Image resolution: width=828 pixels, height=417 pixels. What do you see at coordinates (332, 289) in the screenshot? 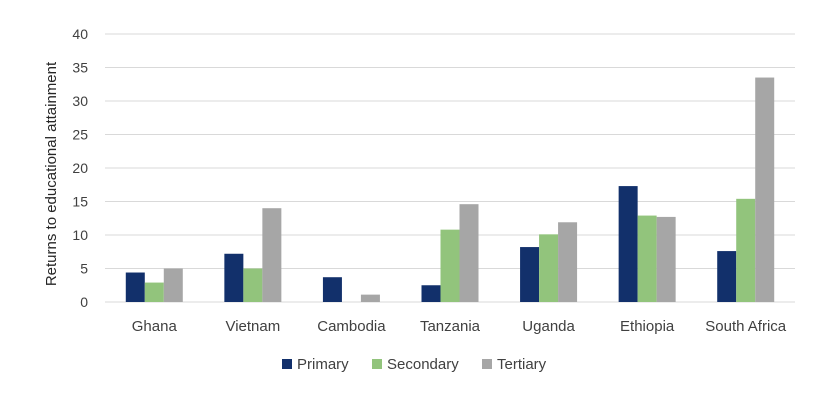
I see `bar-primary-cambodia` at bounding box center [332, 289].